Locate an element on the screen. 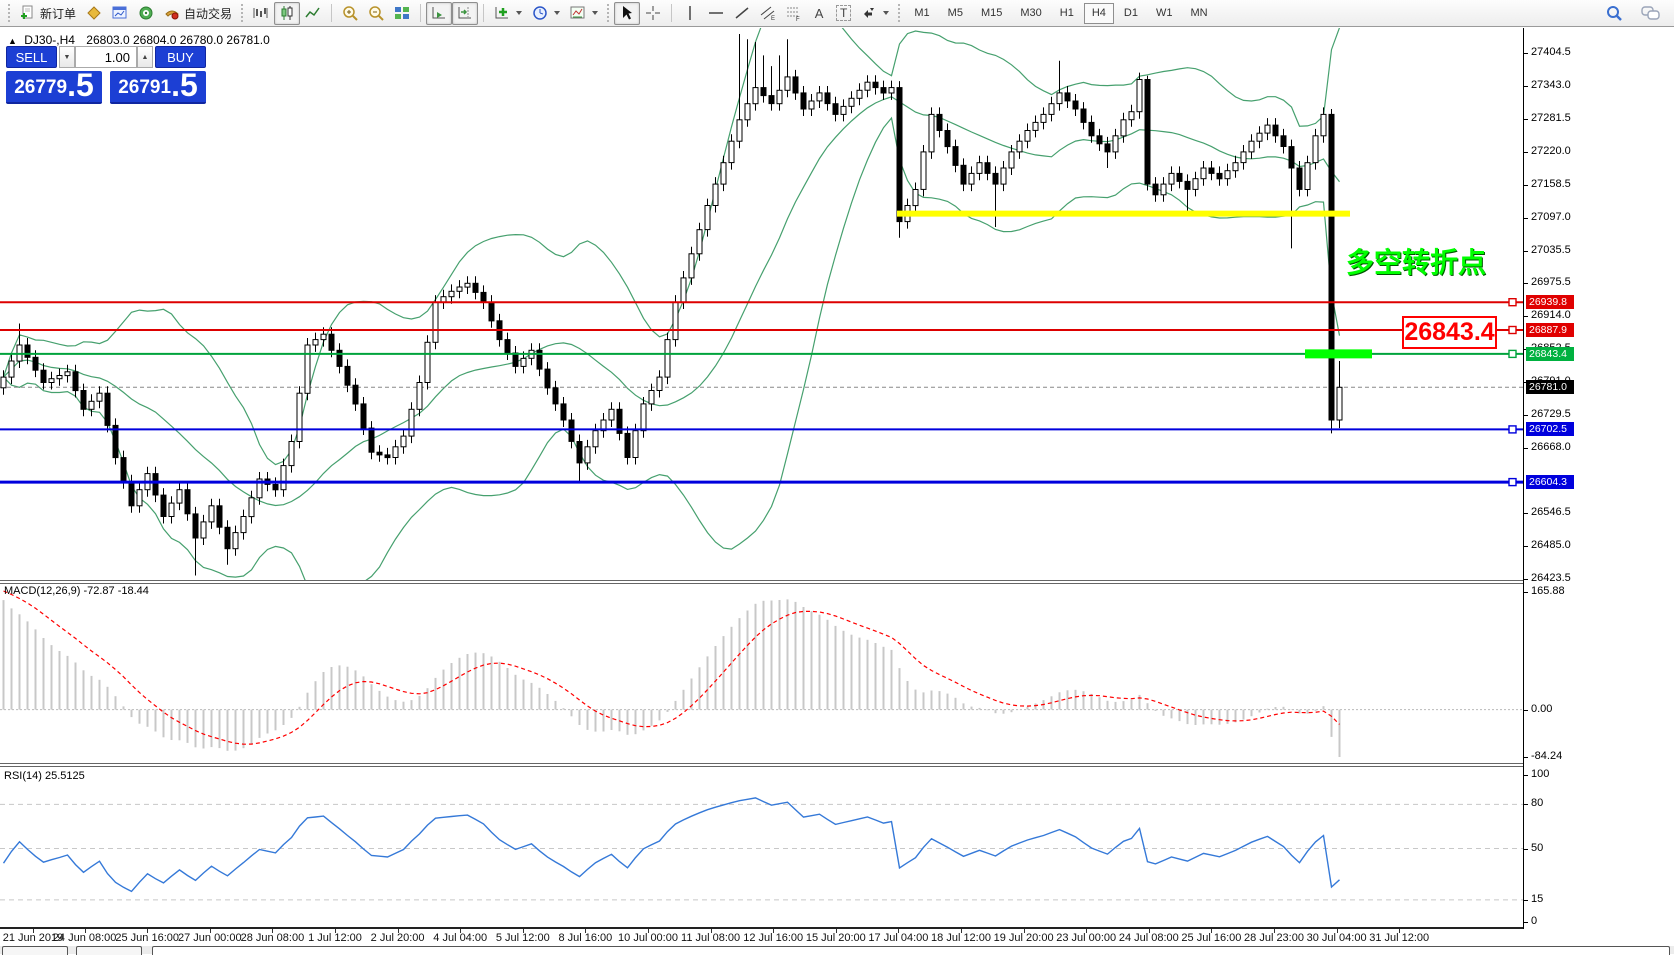 This screenshot has height=955, width=1674. vertical-line-tool-button is located at coordinates (690, 13).